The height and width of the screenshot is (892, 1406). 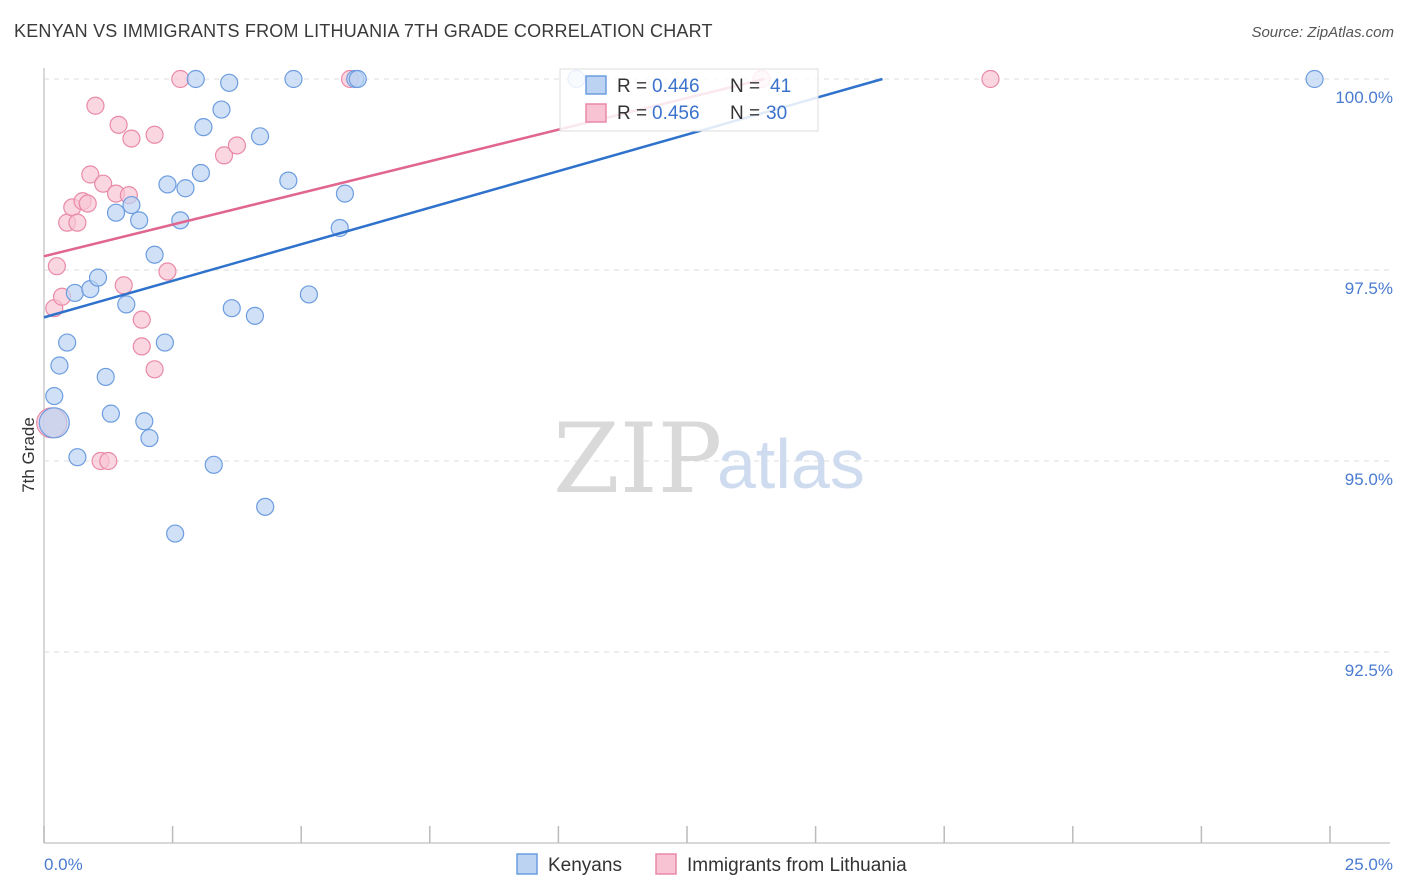 What do you see at coordinates (1364, 97) in the screenshot?
I see `y-tick-label-3: 100.0%` at bounding box center [1364, 97].